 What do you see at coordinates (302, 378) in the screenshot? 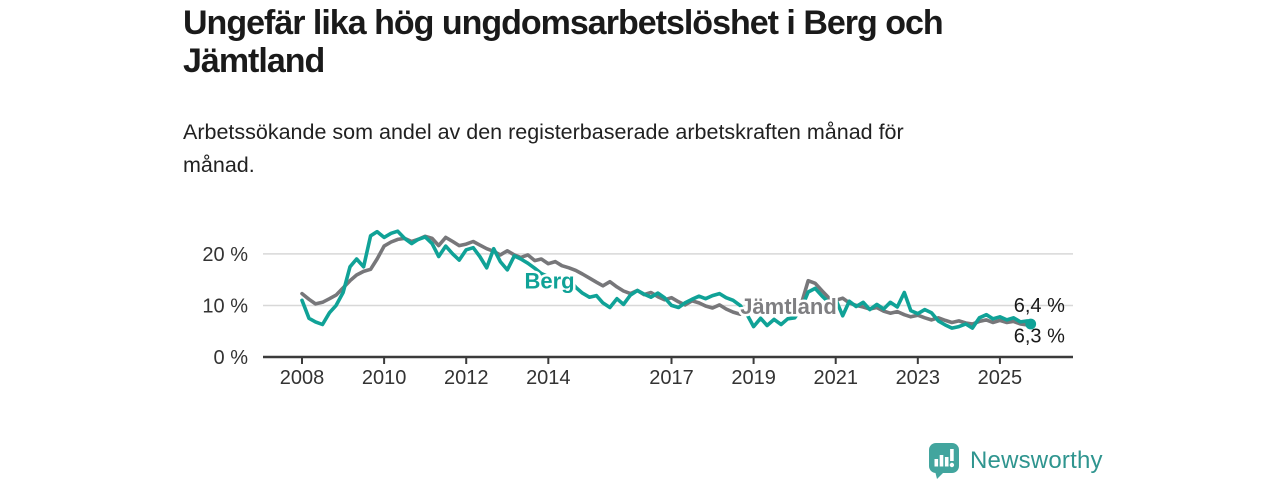
I see `x-tick-label: 2008` at bounding box center [302, 378].